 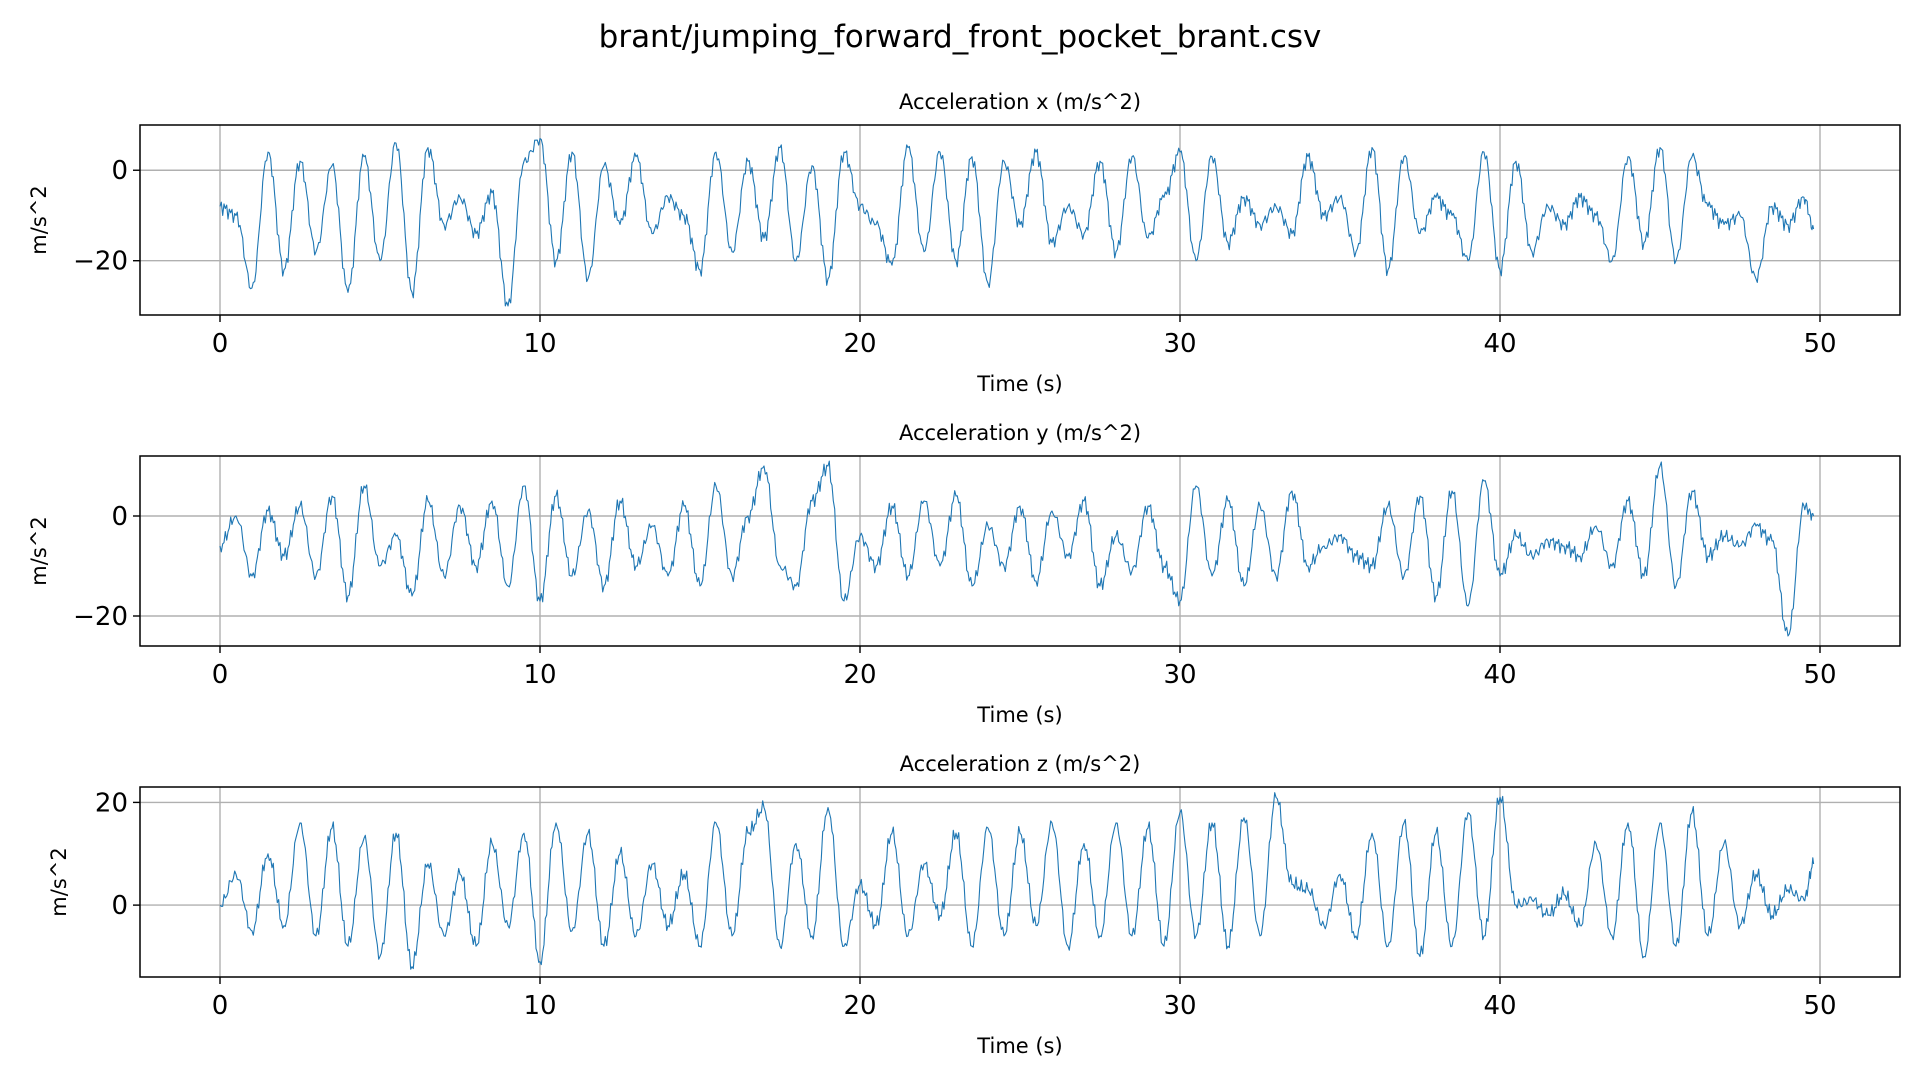 I want to click on y-tick-label: 20, so click(x=111, y=803).